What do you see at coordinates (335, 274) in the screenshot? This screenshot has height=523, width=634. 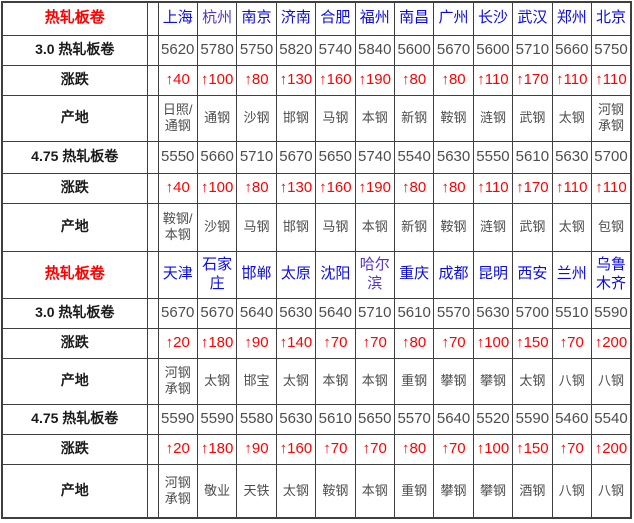 I see `city-header-link: 沈阳` at bounding box center [335, 274].